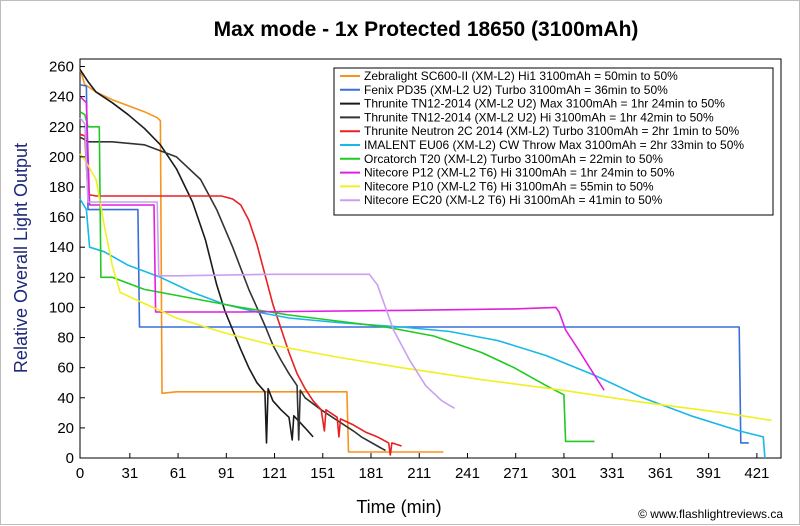 This screenshot has height=526, width=800. I want to click on credit-text: © www.flashlightreviews.ca, so click(710, 514).